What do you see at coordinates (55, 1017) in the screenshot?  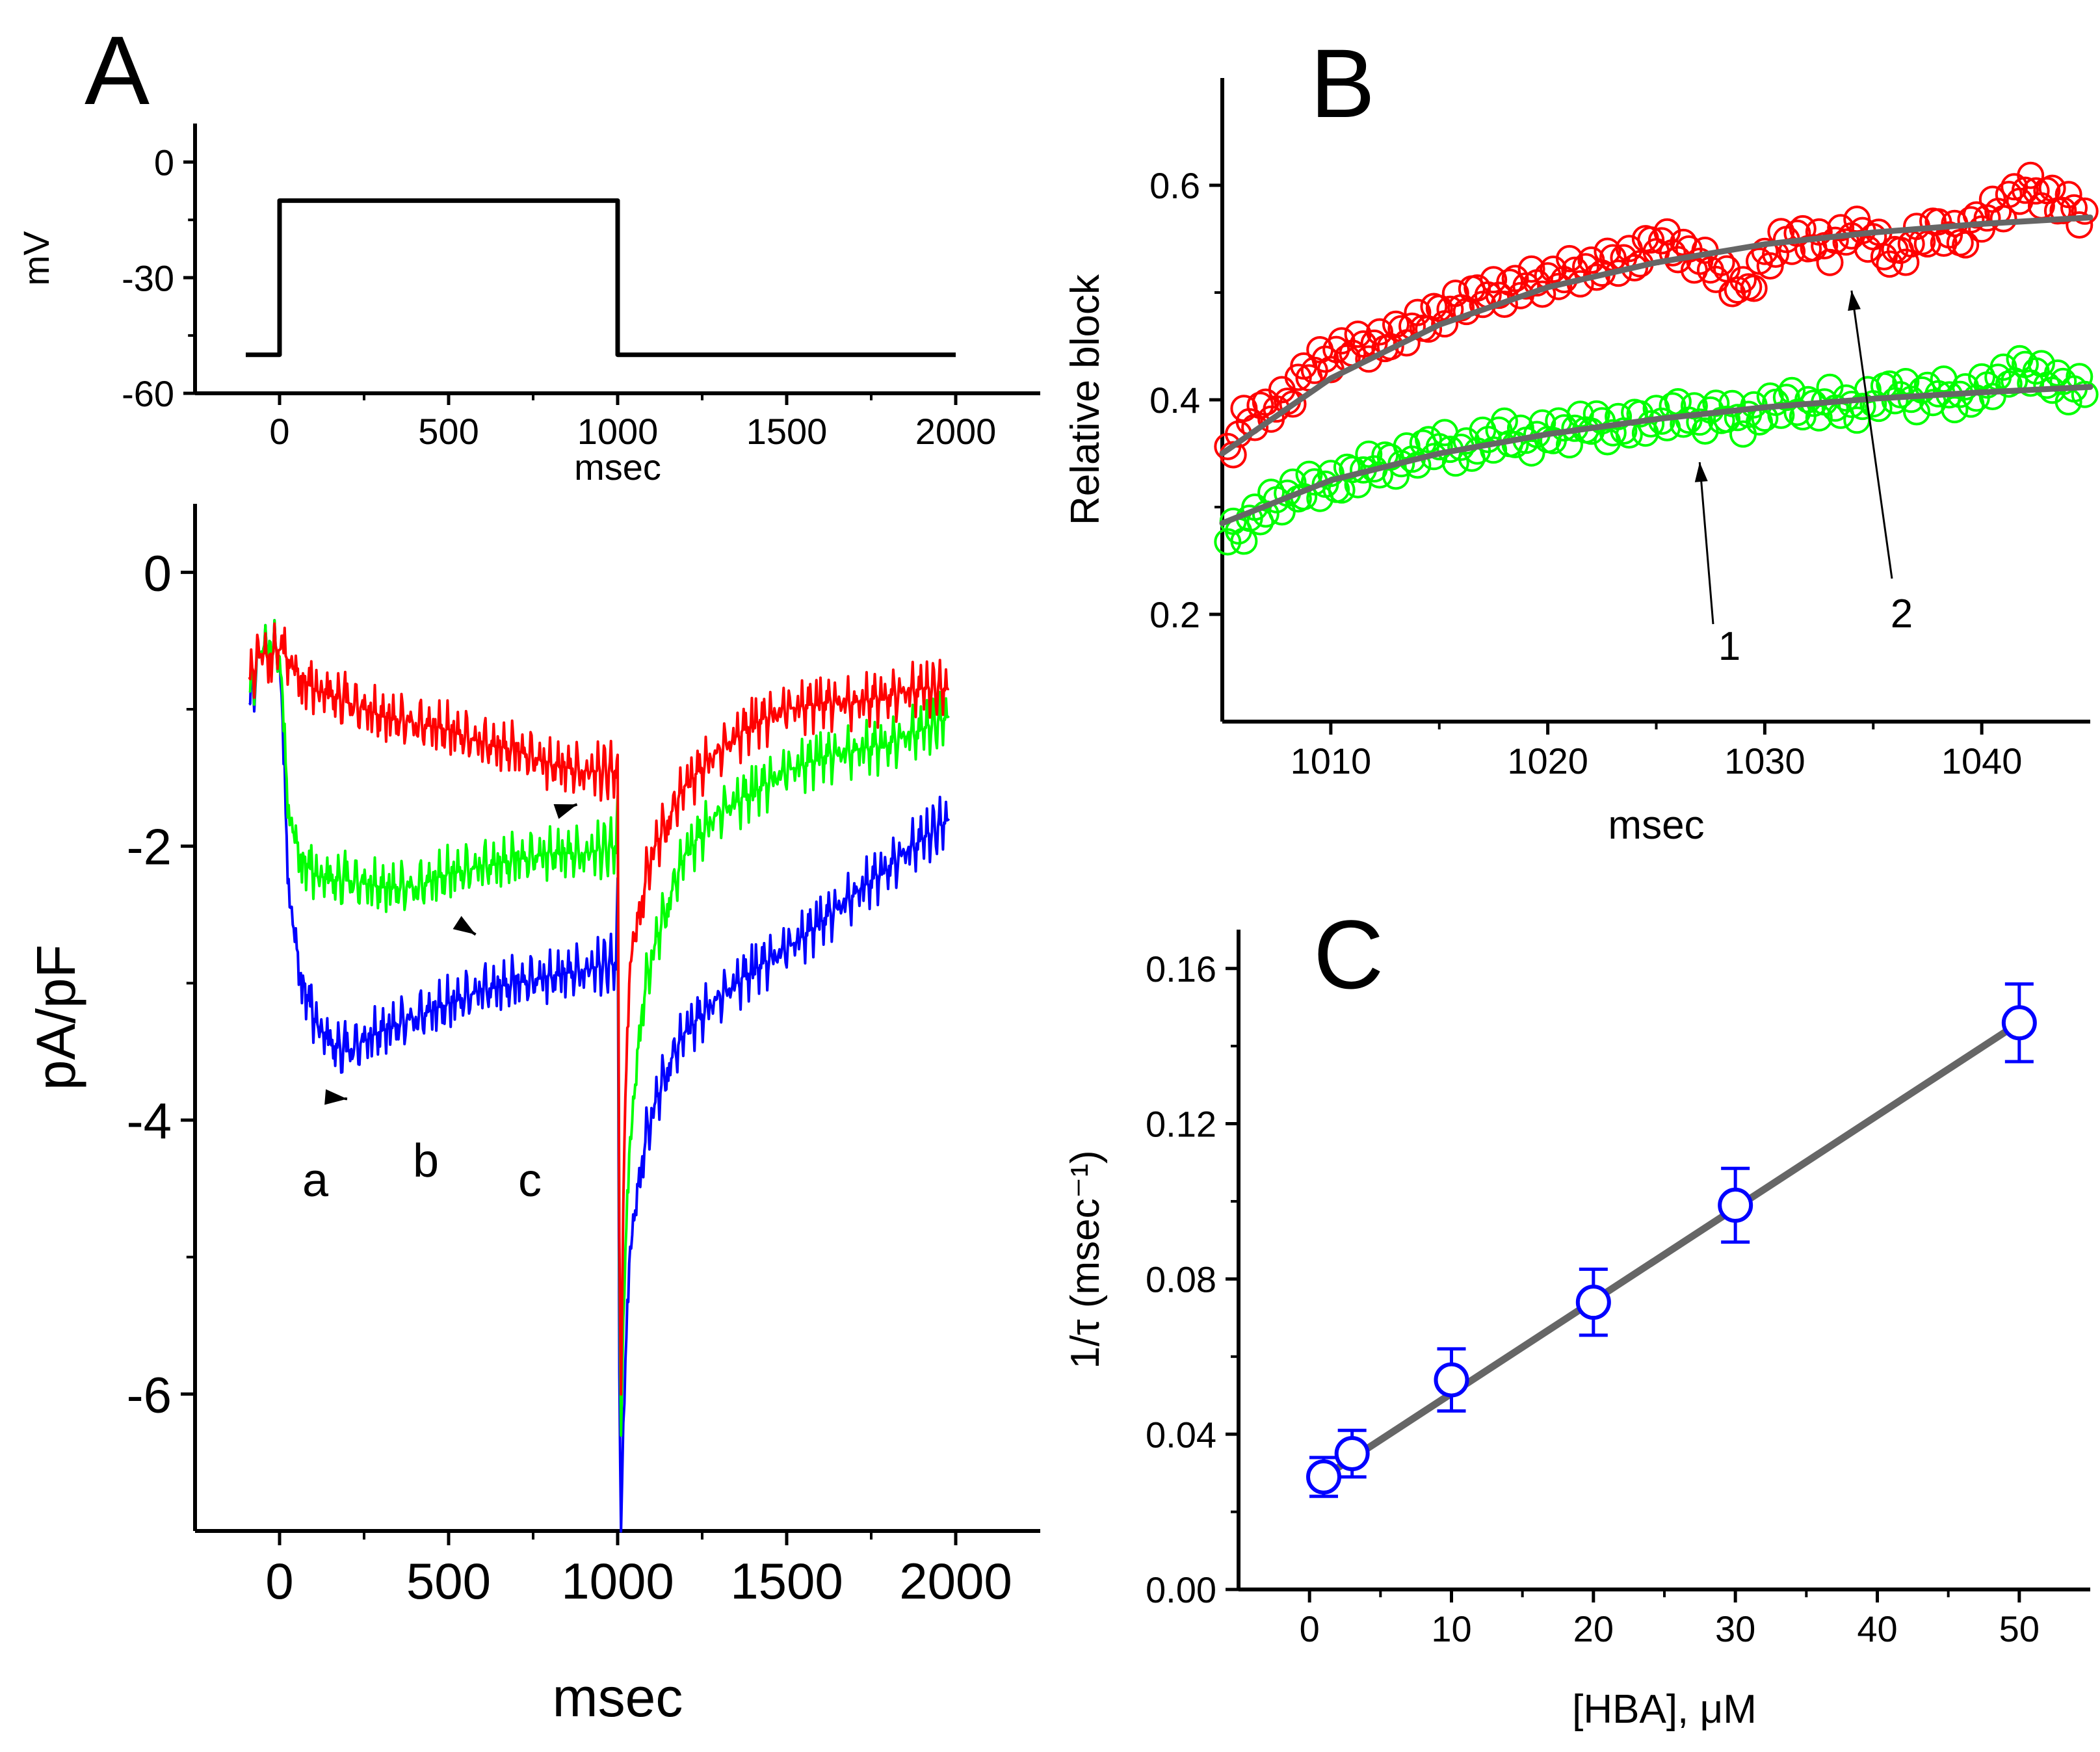 I see `y-axis-title: pA/pF` at bounding box center [55, 1017].